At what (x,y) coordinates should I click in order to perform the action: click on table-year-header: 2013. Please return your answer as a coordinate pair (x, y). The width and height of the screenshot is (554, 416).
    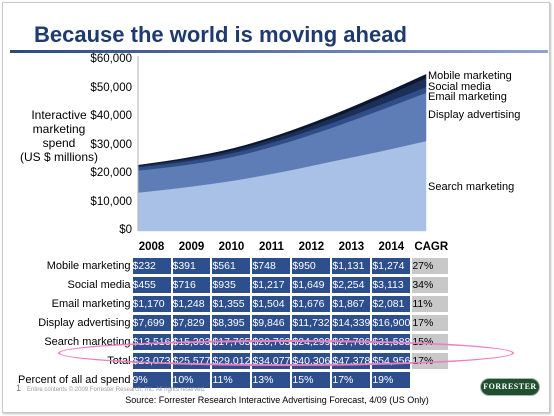
    Looking at the image, I should click on (351, 247).